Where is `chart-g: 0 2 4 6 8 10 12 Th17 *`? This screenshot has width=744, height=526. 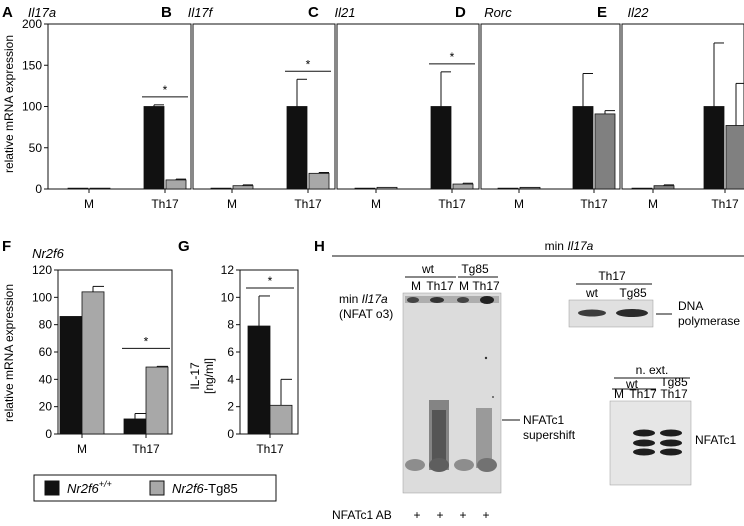
chart-g: 0 2 4 6 8 10 12 Th17 * is located at coordinates (260, 359).